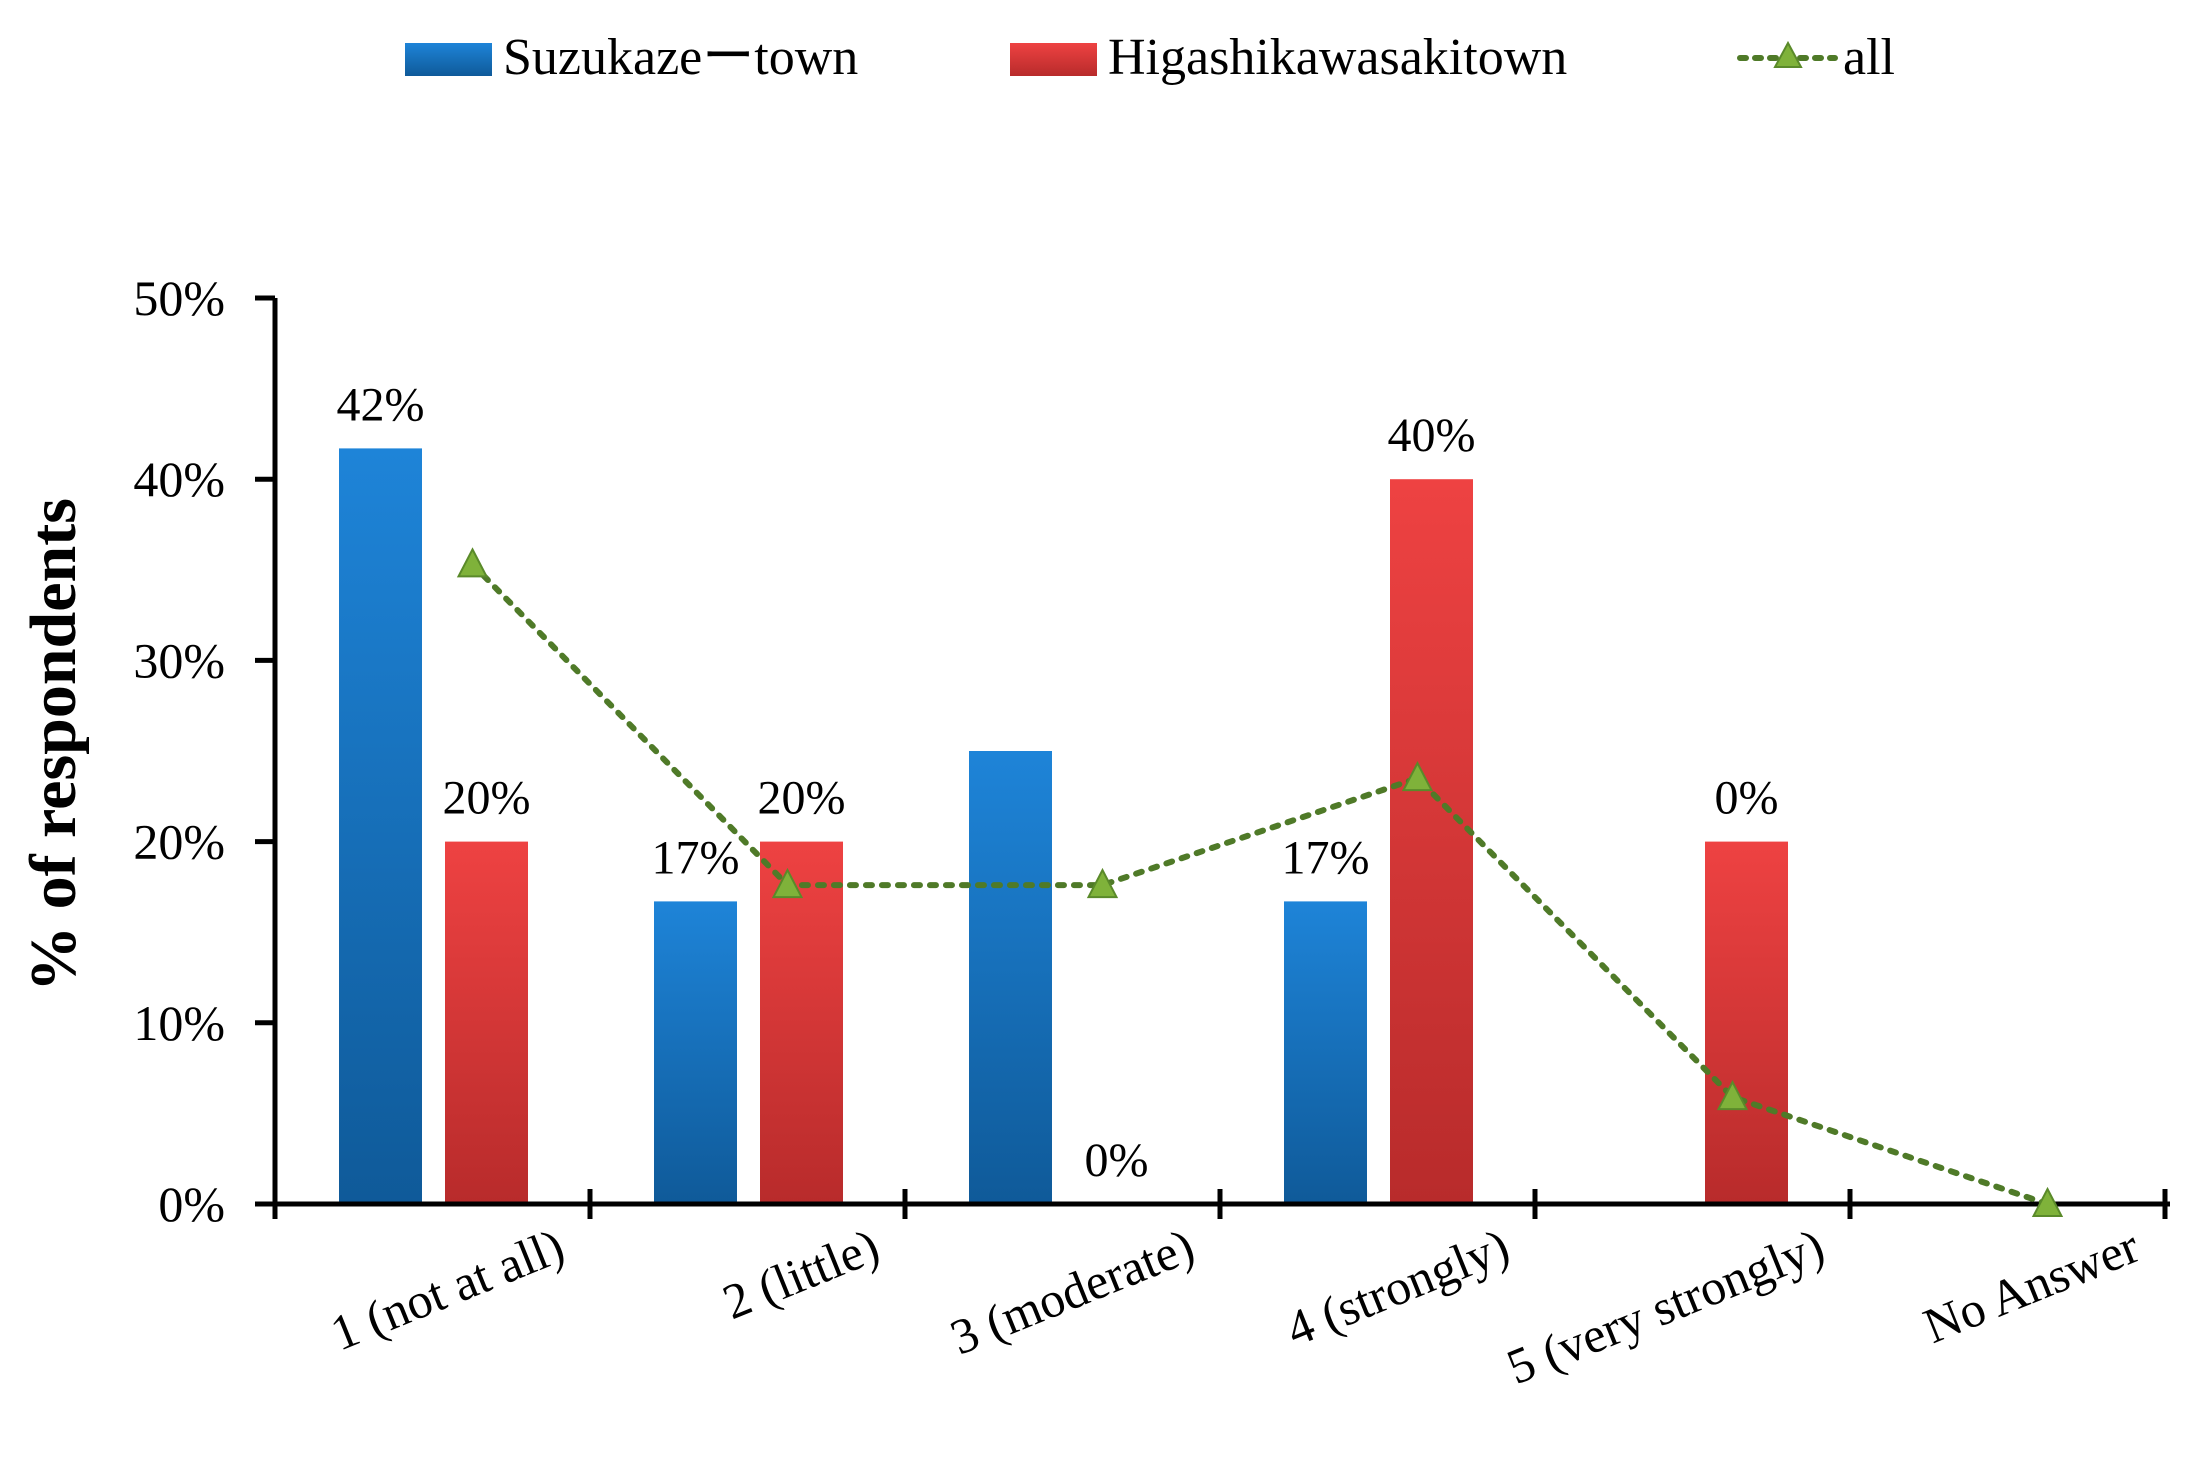 The width and height of the screenshot is (2190, 1484). I want to click on data-label-higashikawasaki: 40%, so click(1432, 435).